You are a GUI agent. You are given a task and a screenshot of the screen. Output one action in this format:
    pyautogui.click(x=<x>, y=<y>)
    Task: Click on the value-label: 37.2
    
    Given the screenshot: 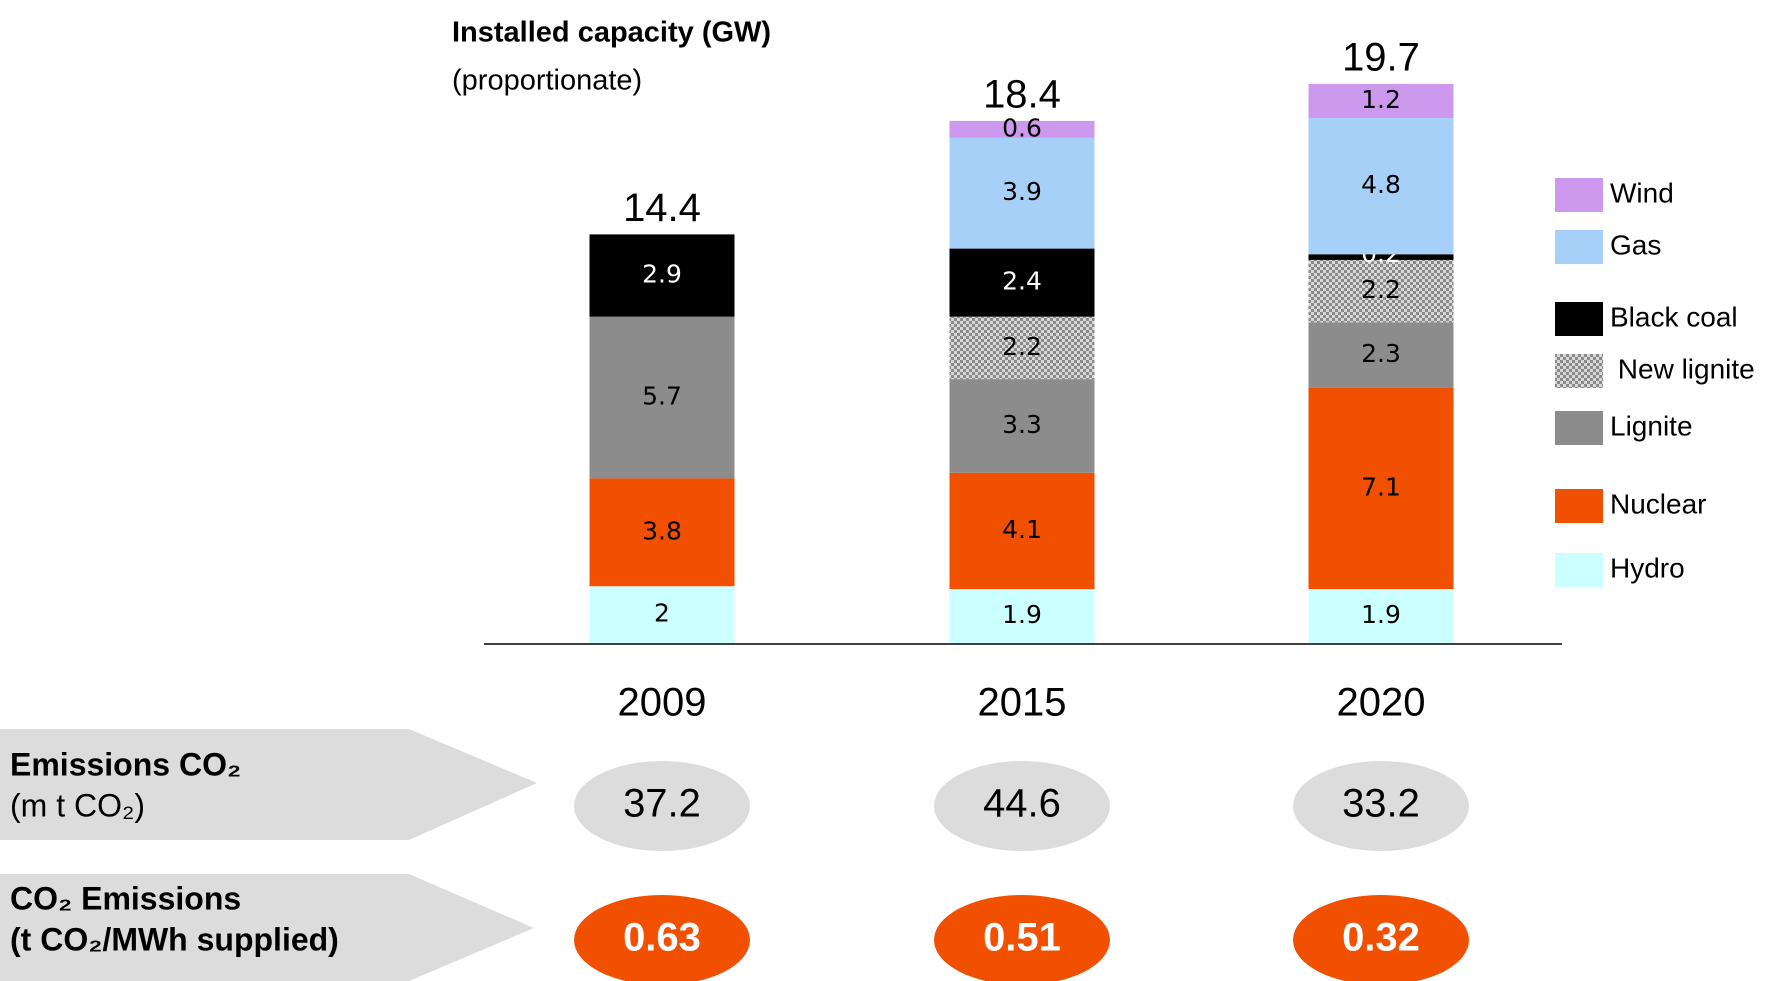 What is the action you would take?
    pyautogui.click(x=662, y=804)
    